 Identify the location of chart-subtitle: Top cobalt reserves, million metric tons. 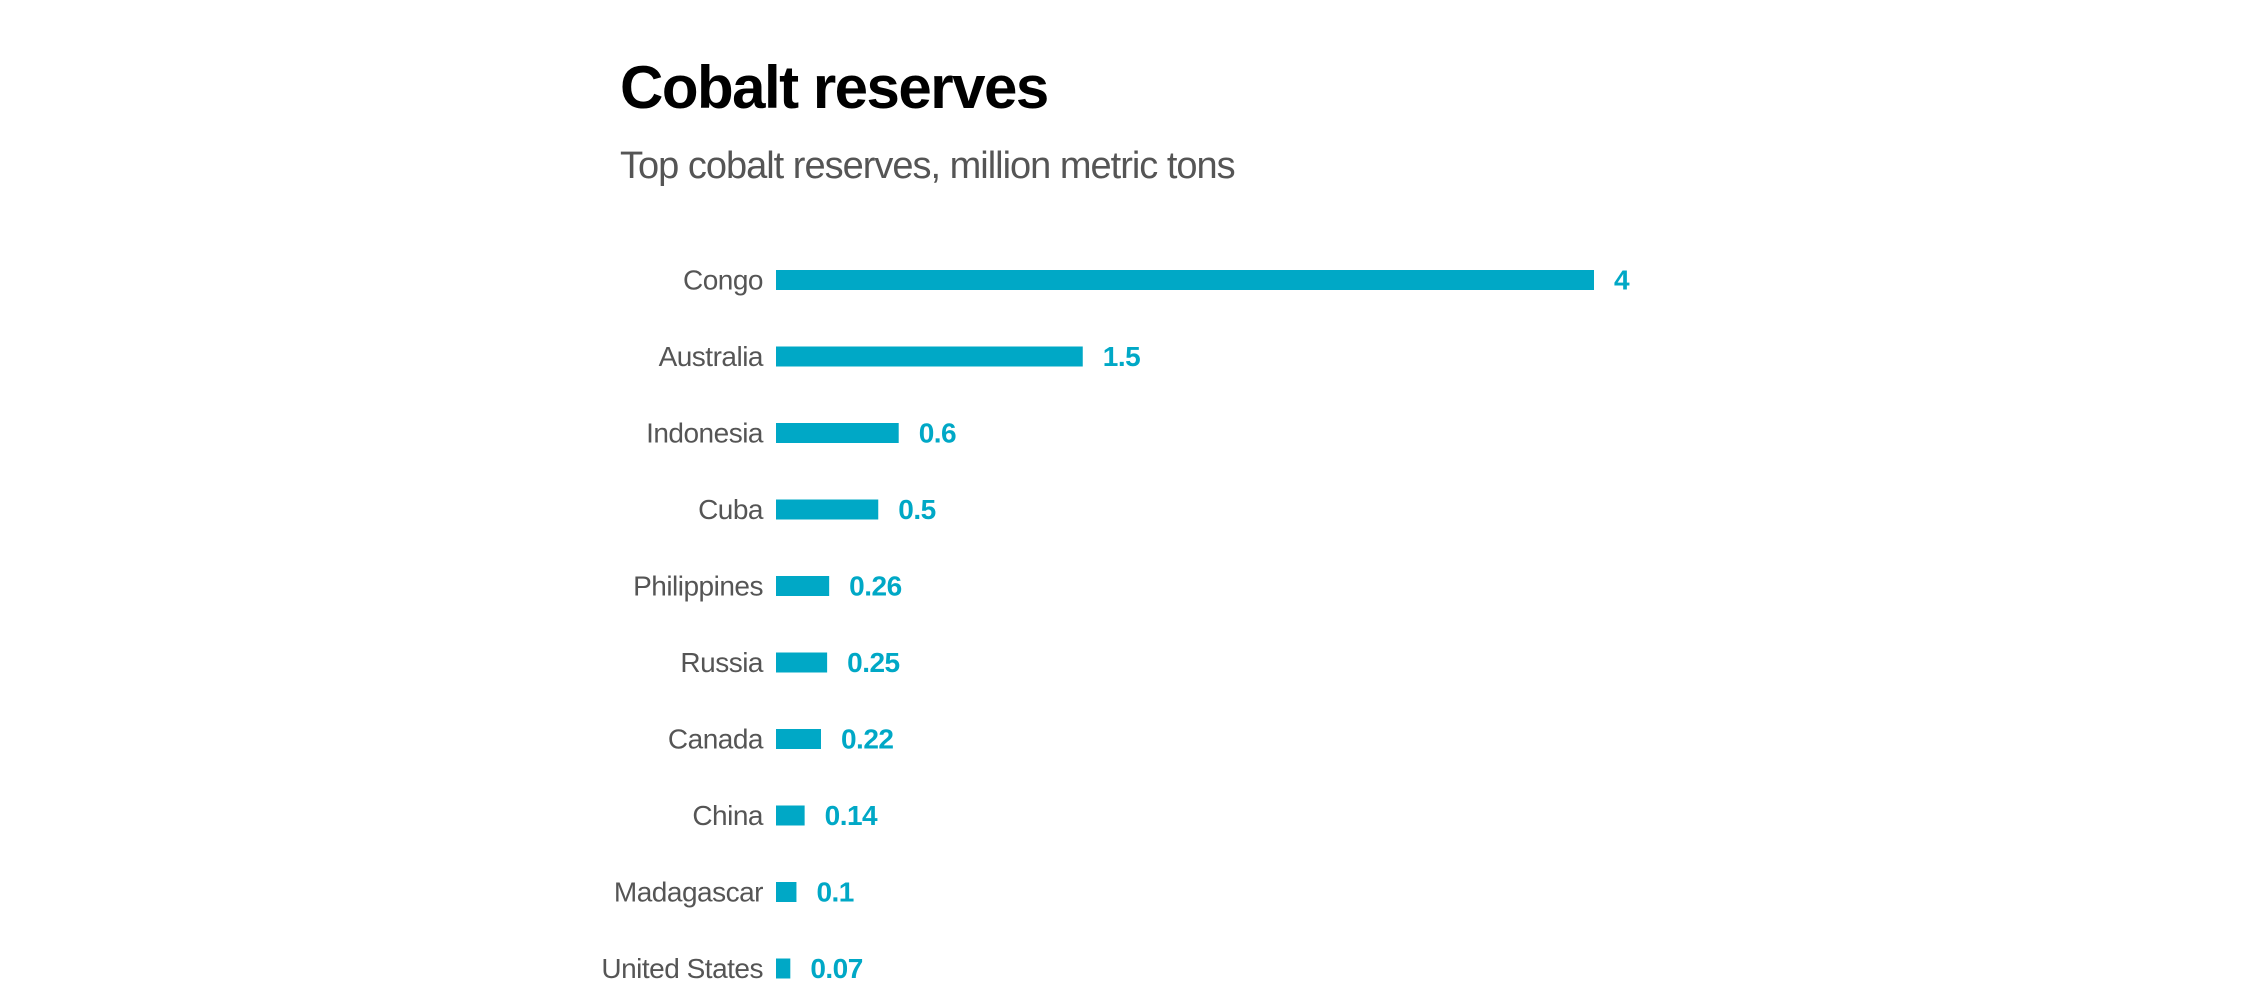
(928, 166).